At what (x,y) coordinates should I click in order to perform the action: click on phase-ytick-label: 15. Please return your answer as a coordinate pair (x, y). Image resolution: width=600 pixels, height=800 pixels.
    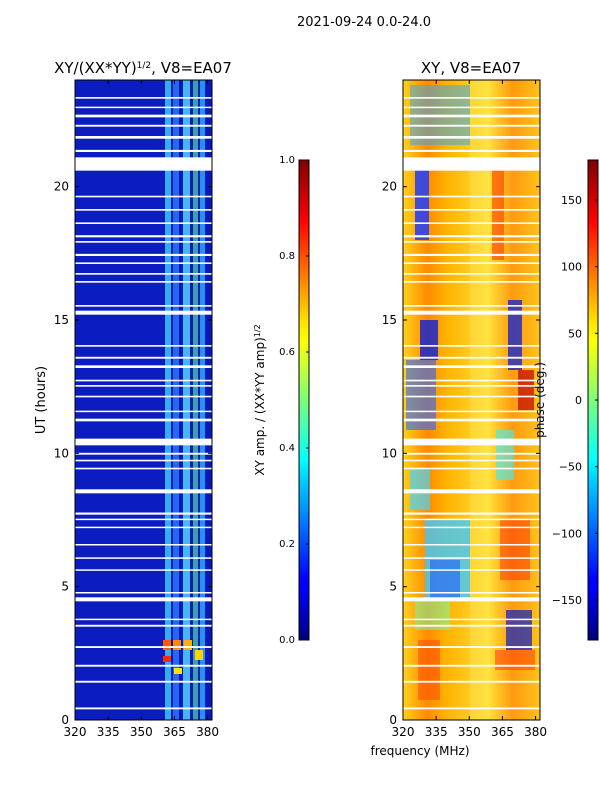
    Looking at the image, I should click on (389, 320).